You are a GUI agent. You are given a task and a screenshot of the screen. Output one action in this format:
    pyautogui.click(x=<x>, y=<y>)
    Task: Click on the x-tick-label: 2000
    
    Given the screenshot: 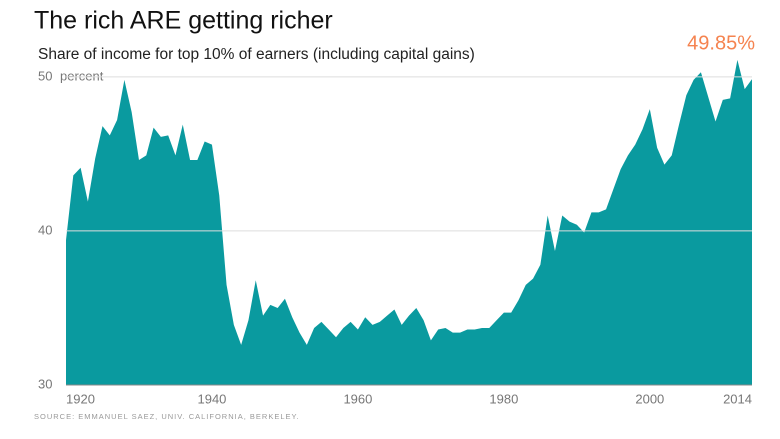 What is the action you would take?
    pyautogui.click(x=649, y=398)
    